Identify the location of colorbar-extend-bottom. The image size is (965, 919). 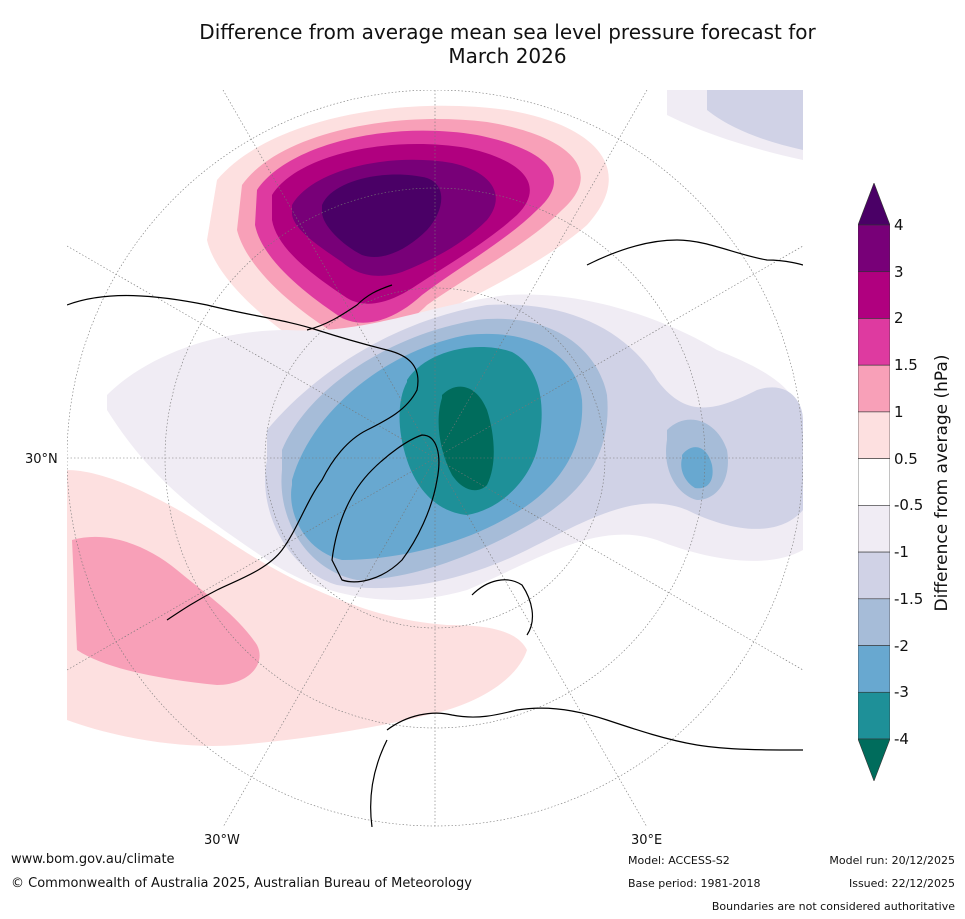
(874, 760).